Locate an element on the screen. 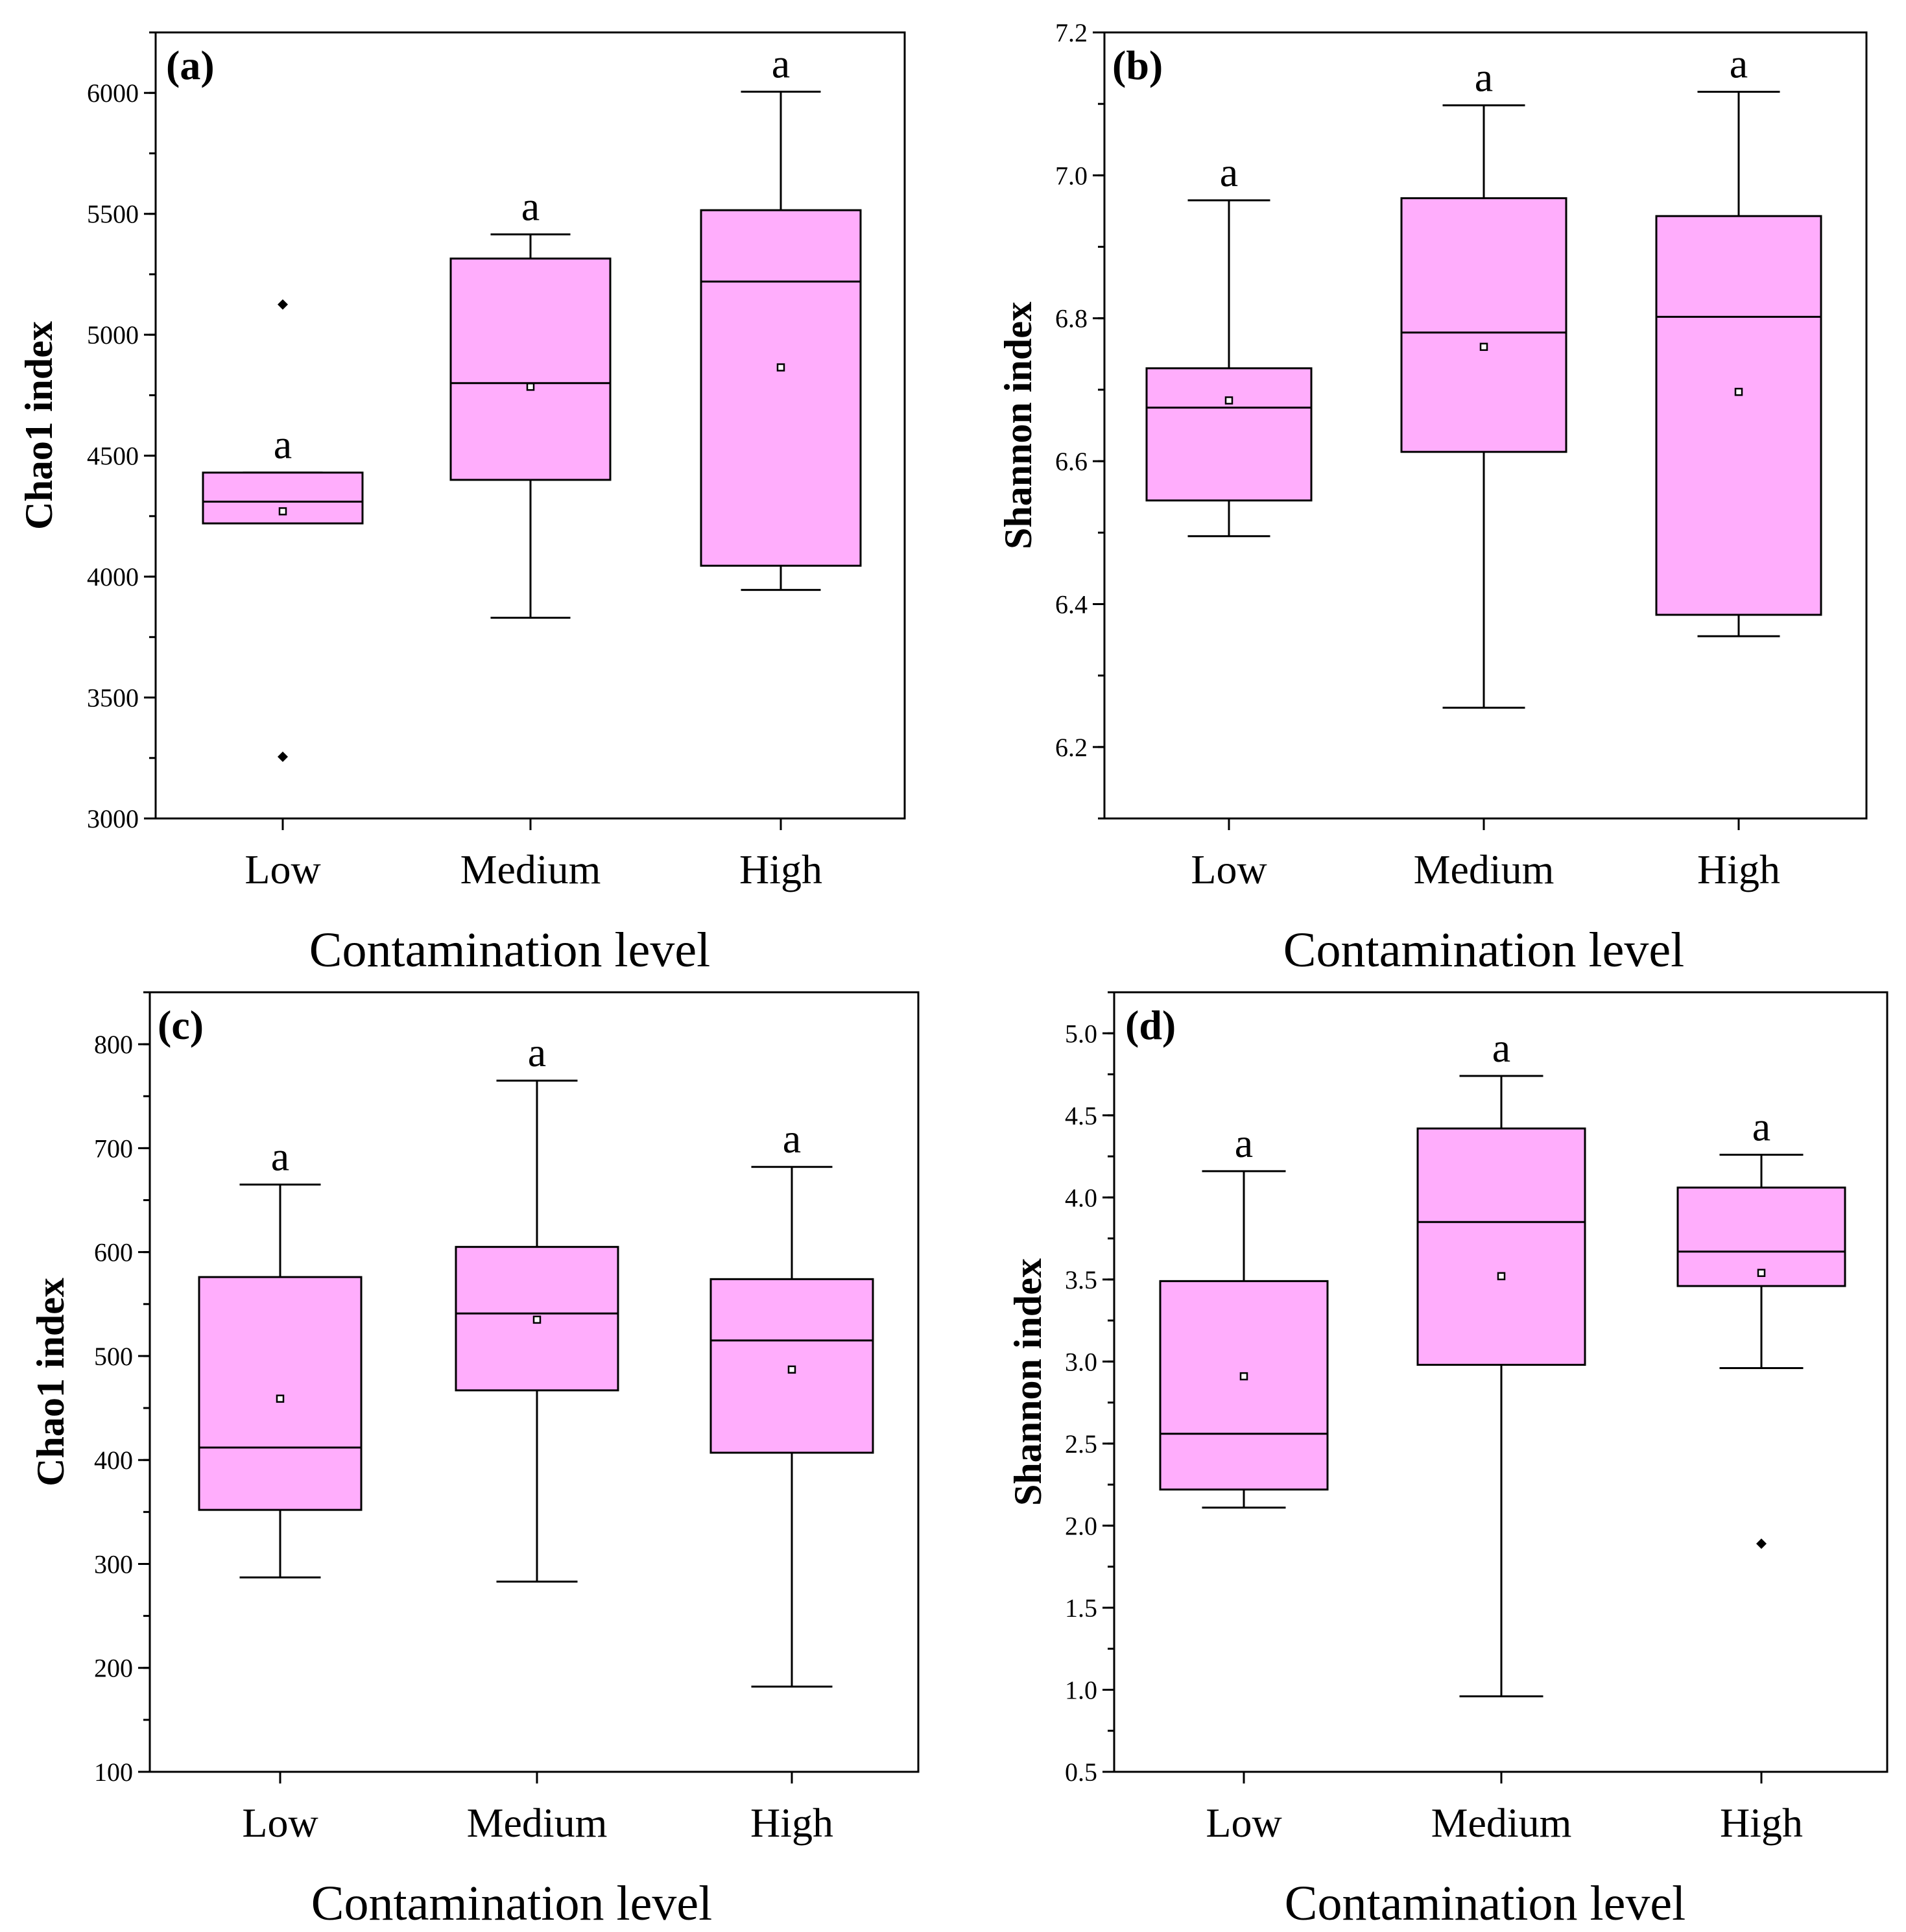 Image resolution: width=1906 pixels, height=1932 pixels. y-tick-label: 4.5 is located at coordinates (1081, 1115).